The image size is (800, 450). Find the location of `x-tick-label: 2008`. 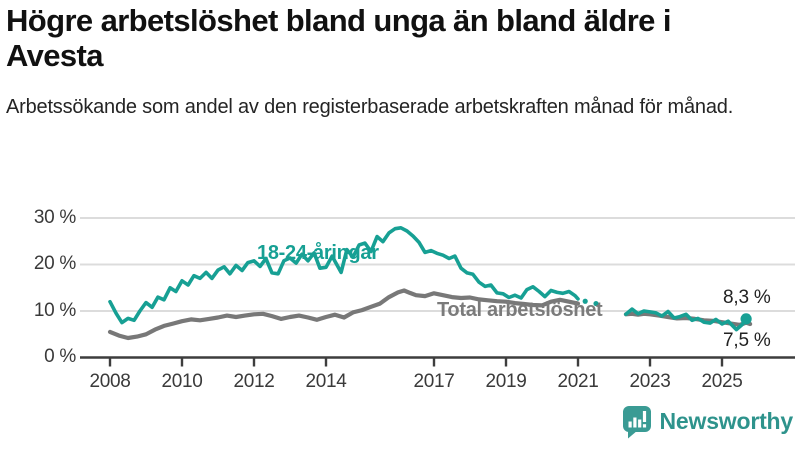

x-tick-label: 2008 is located at coordinates (110, 381).